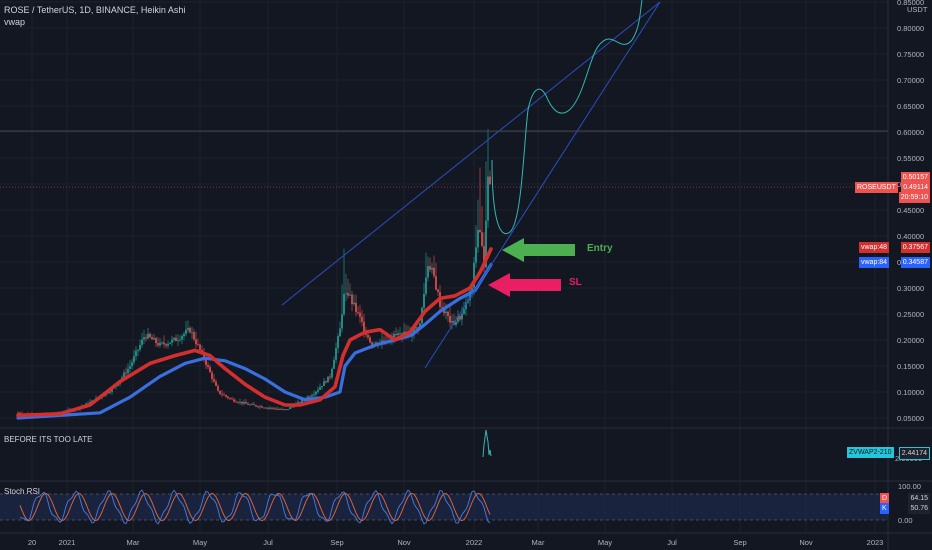  What do you see at coordinates (875, 542) in the screenshot?
I see `time-tick-label: 2023` at bounding box center [875, 542].